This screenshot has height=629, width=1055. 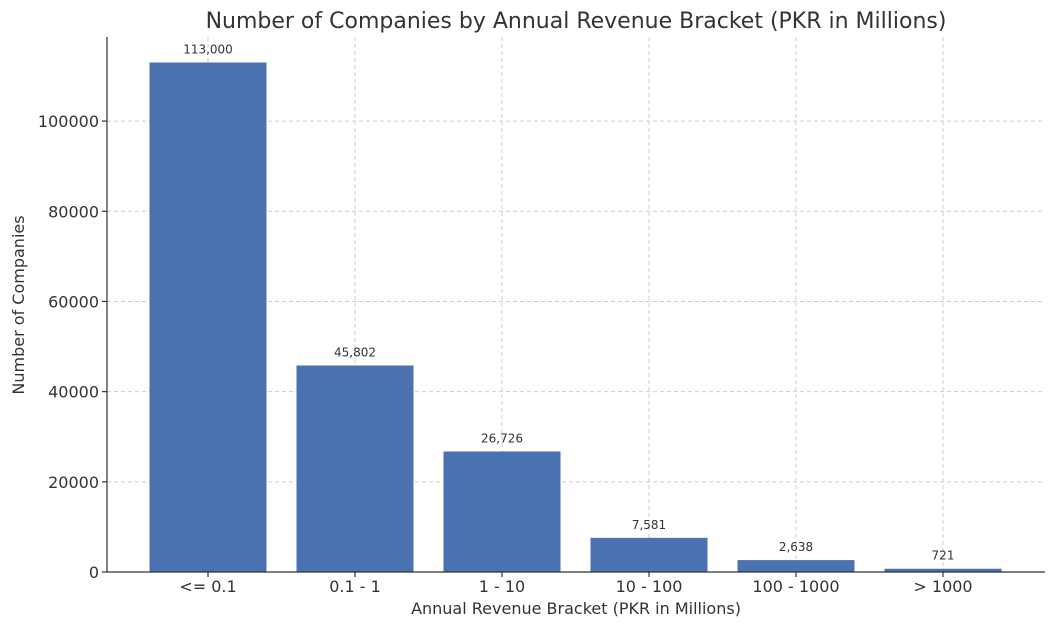 I want to click on x-tick-label: <= 0.1, so click(x=207, y=586).